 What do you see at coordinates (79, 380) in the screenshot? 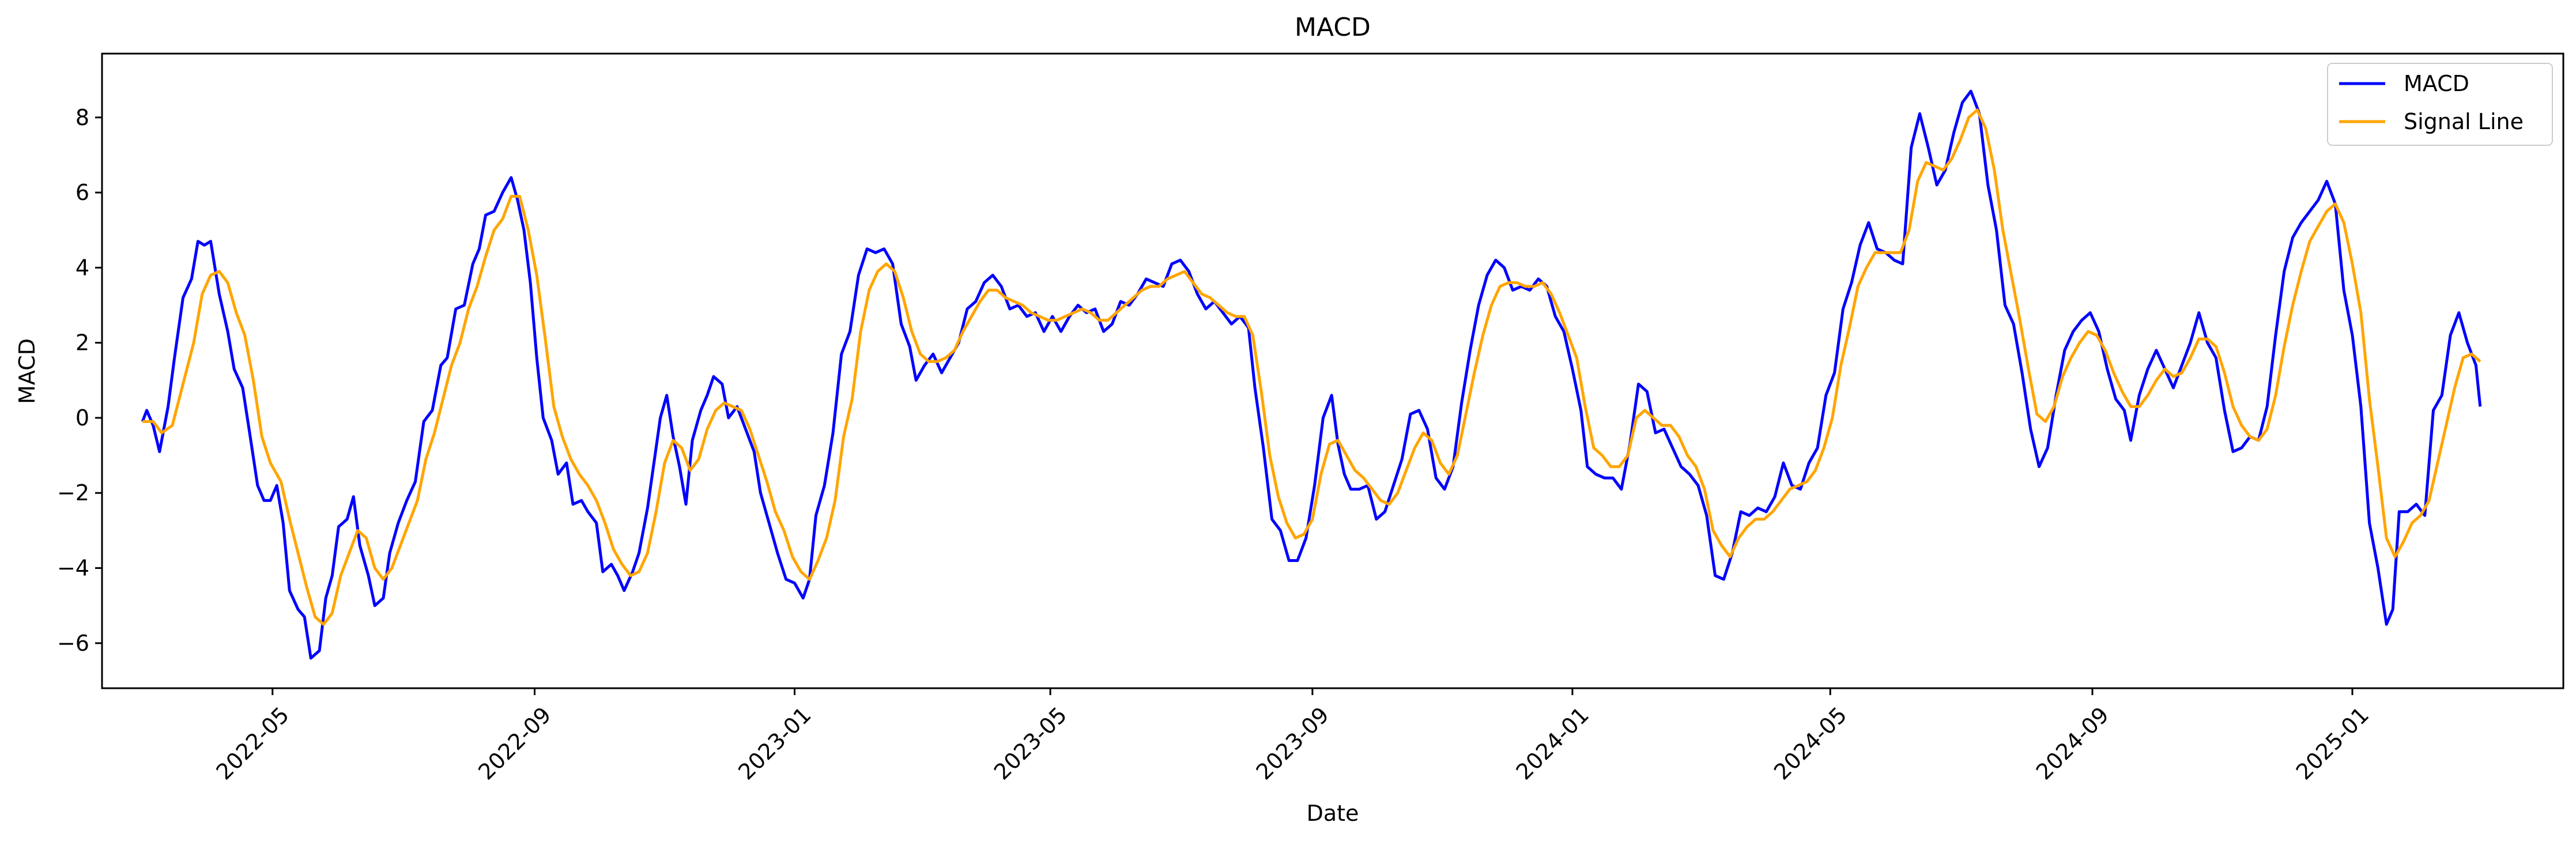
I see `y-axis-ticks: −6 −4 −2 0 2 4 6 8` at bounding box center [79, 380].